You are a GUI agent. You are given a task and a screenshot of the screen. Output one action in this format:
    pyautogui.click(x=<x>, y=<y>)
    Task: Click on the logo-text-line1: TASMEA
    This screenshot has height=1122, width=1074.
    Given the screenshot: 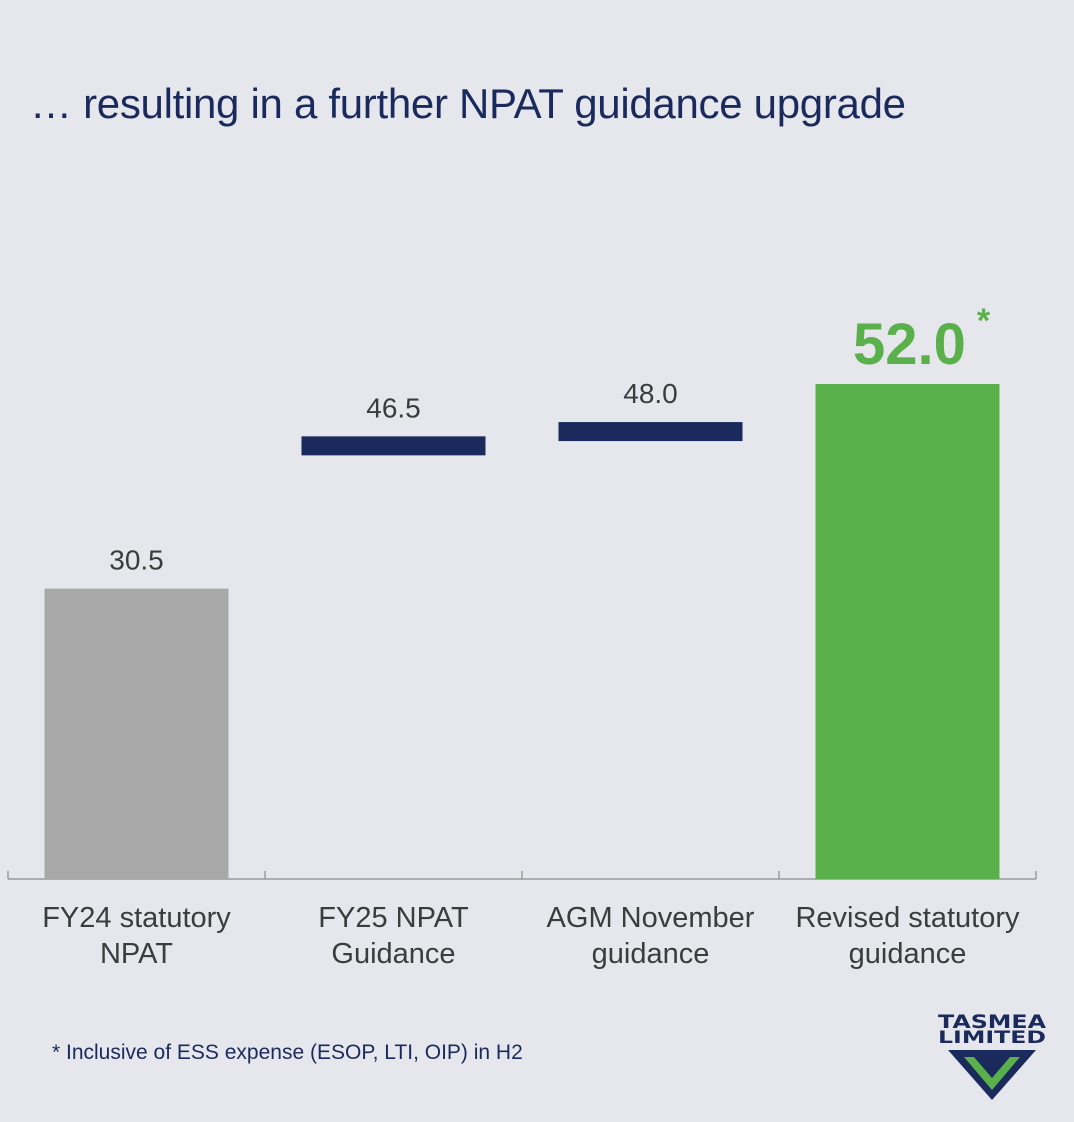 What is the action you would take?
    pyautogui.click(x=992, y=1022)
    